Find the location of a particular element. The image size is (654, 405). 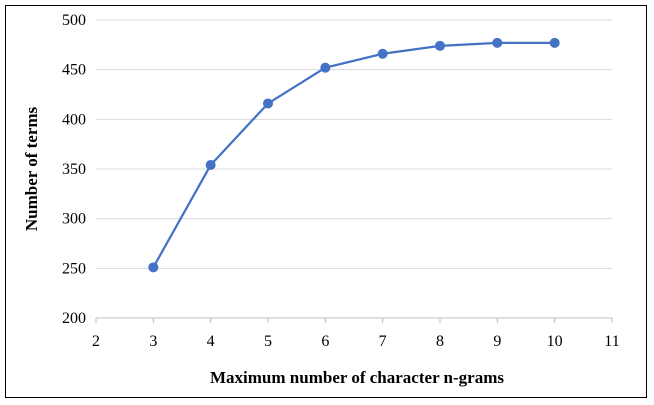

y-axis-title: Number of terms is located at coordinates (31, 168).